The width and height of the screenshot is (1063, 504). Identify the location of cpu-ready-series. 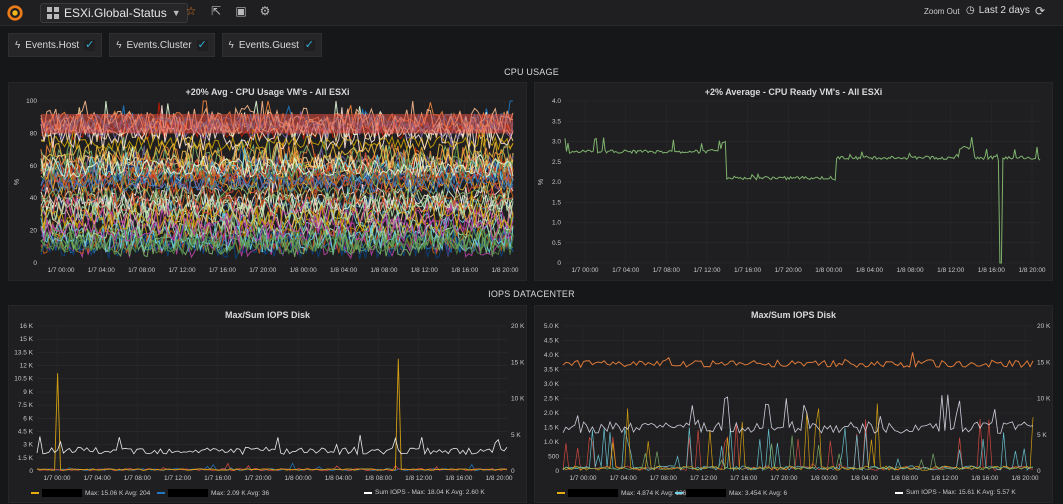
(802, 200).